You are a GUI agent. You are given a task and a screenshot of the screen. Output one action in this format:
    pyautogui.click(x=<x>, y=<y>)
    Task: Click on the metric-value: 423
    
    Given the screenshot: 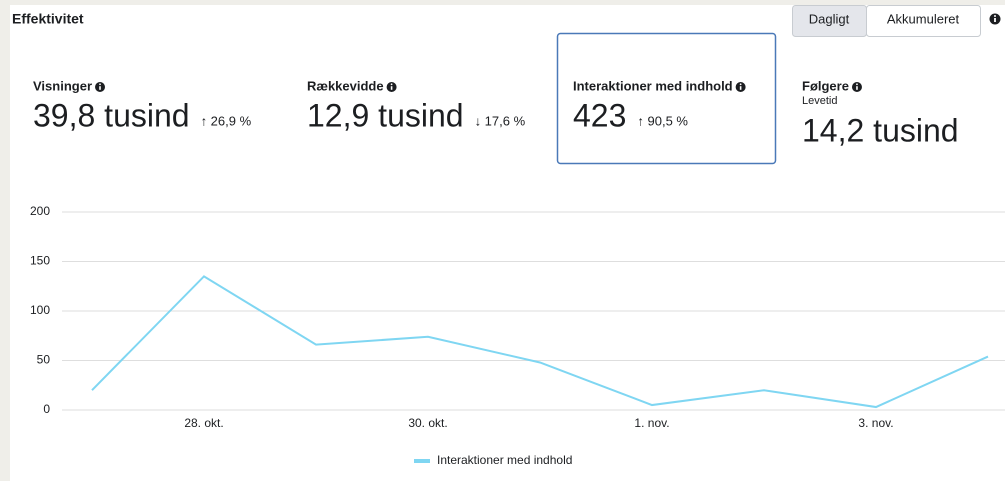 What is the action you would take?
    pyautogui.click(x=599, y=115)
    